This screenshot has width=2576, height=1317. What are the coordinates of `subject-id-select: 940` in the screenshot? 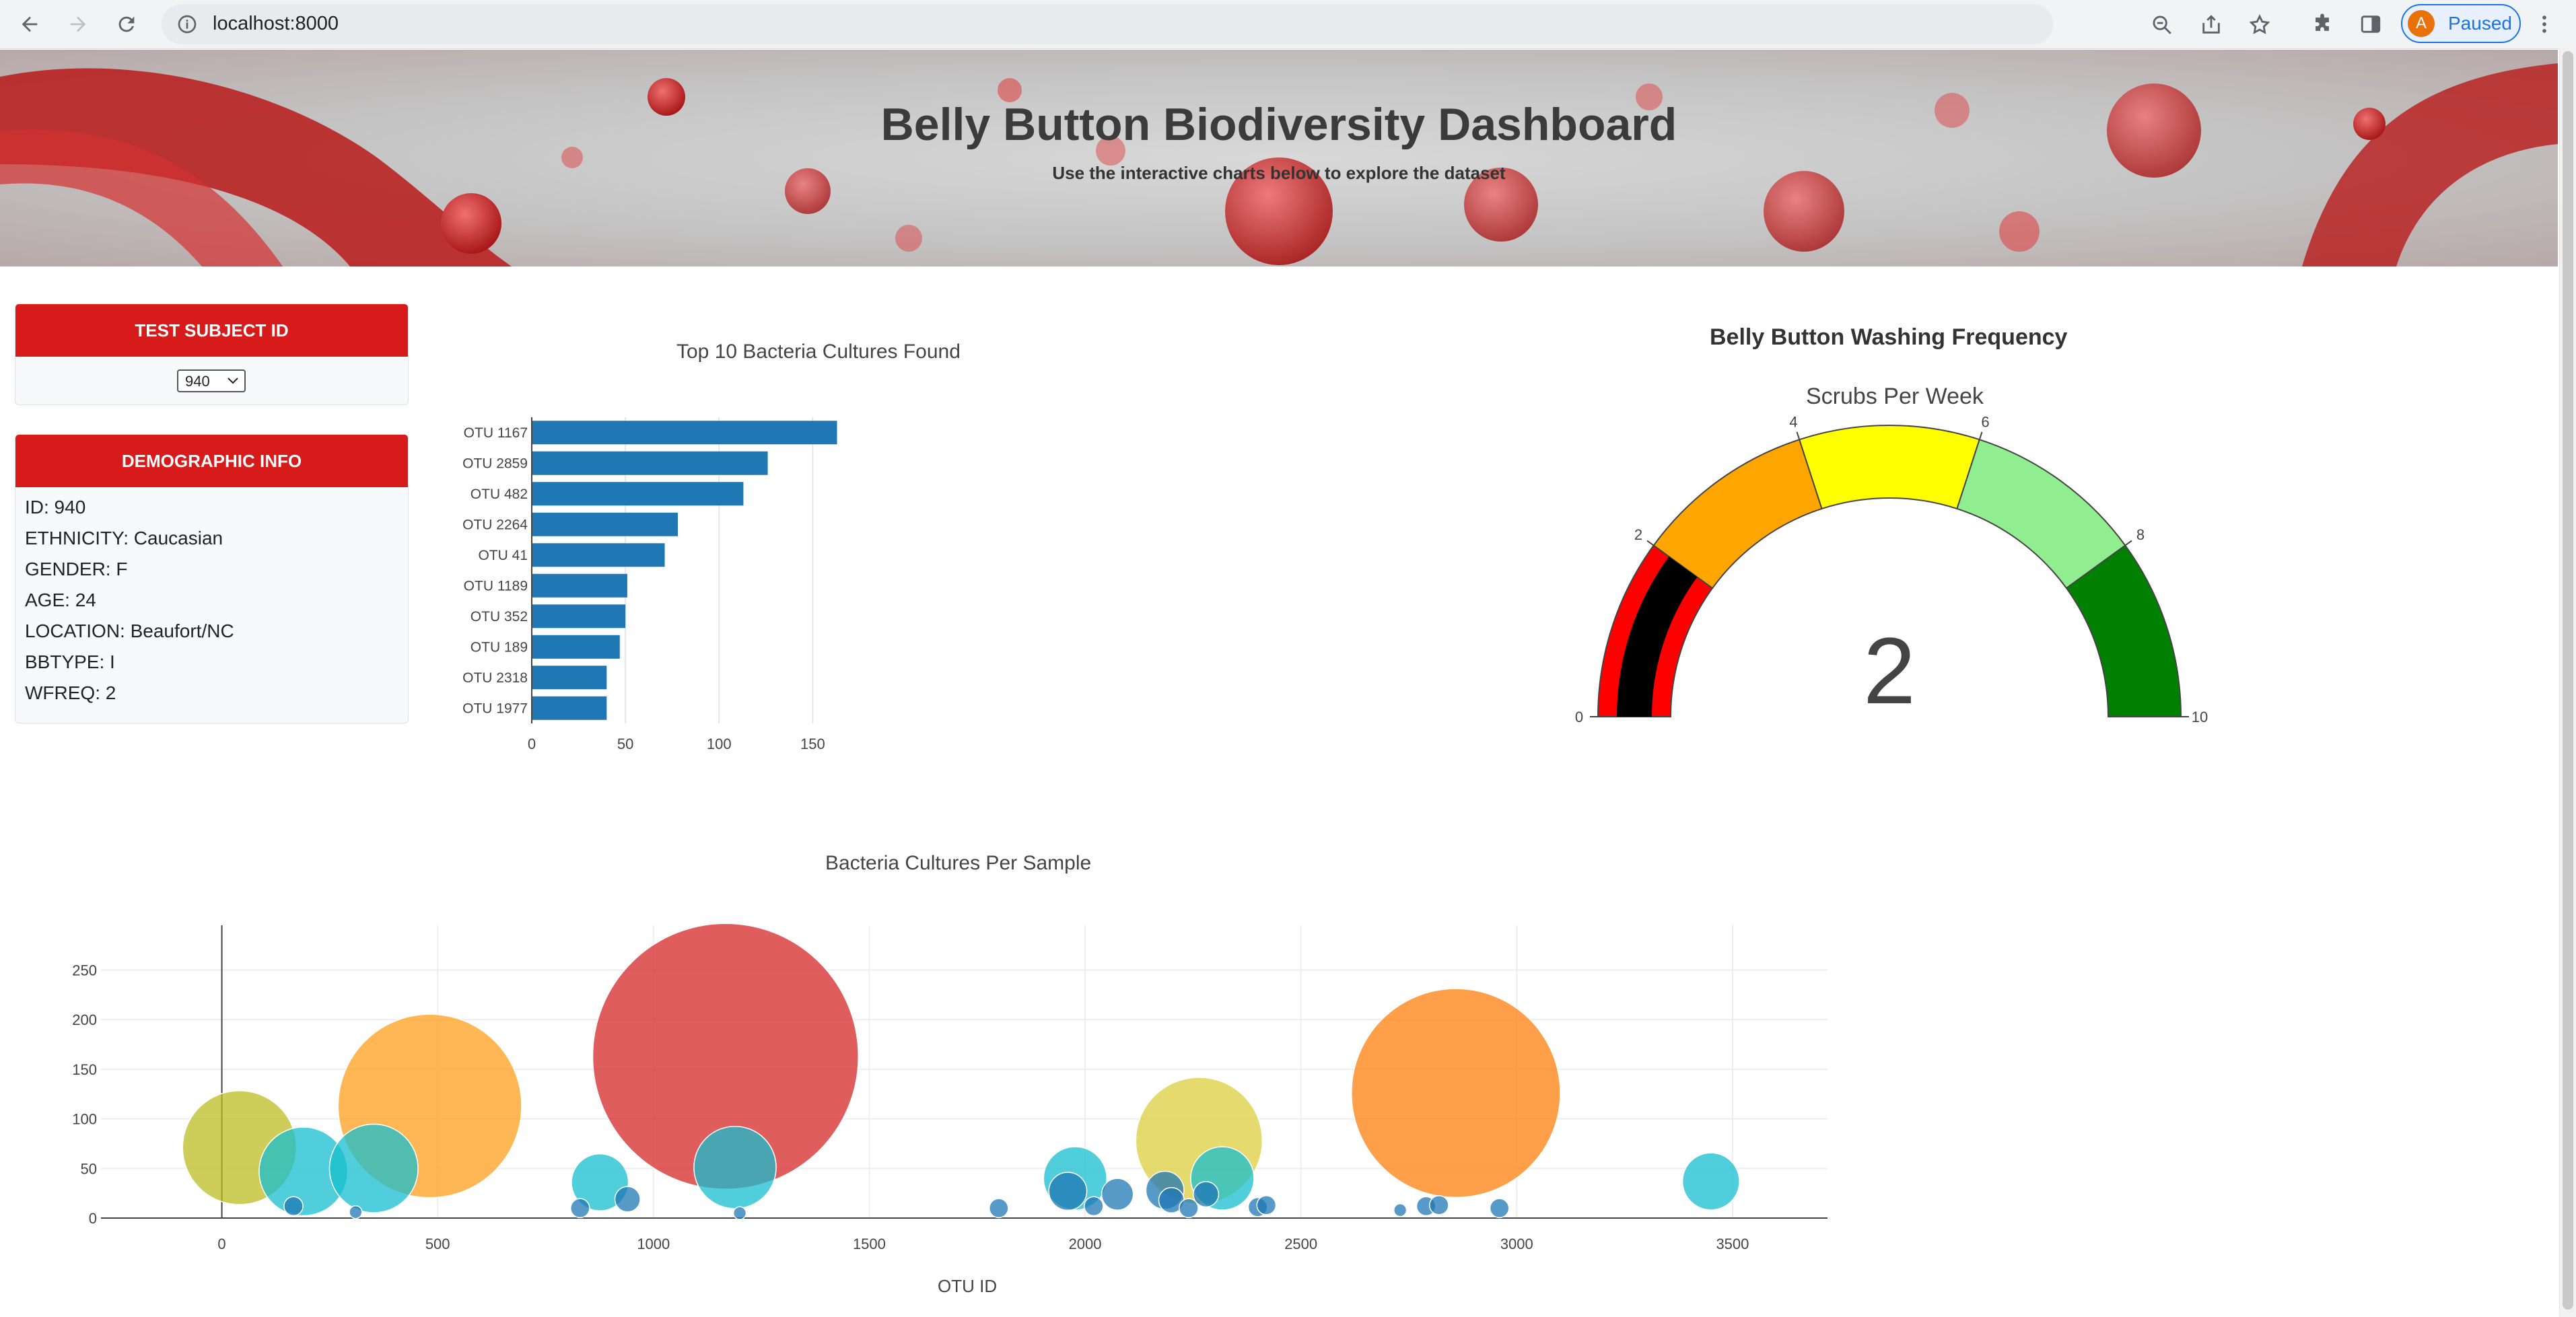 It's located at (211, 381).